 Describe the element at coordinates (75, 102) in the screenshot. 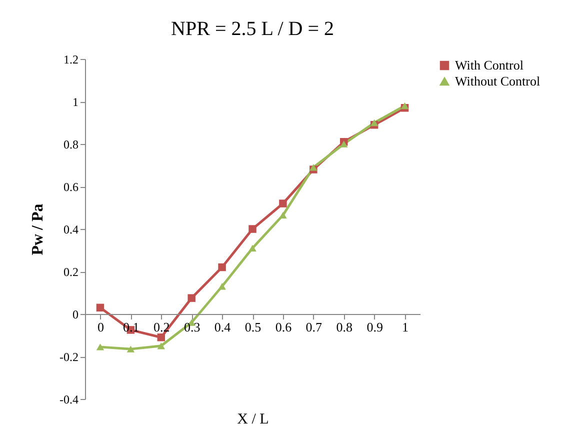

I see `y-tick-label: 1` at that location.